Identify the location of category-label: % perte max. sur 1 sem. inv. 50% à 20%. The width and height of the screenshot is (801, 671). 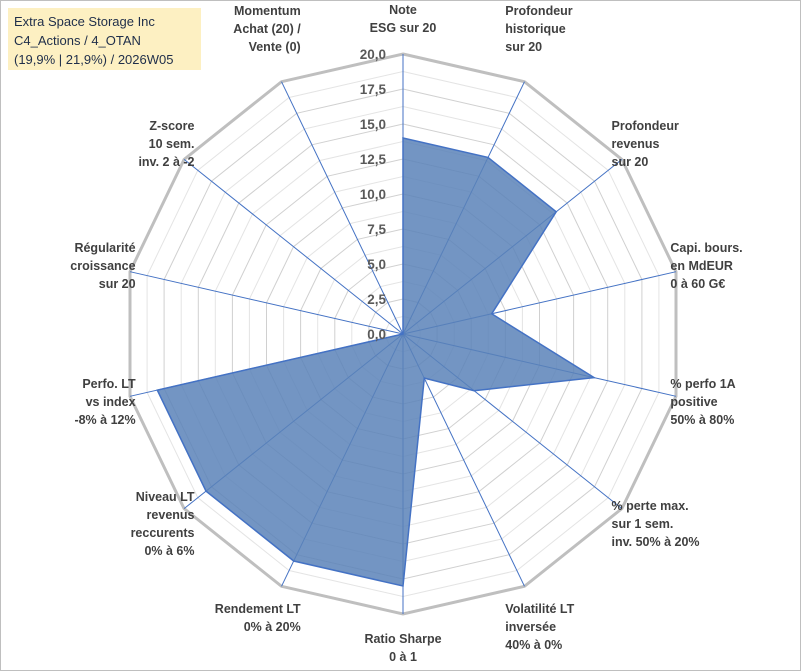
(656, 524).